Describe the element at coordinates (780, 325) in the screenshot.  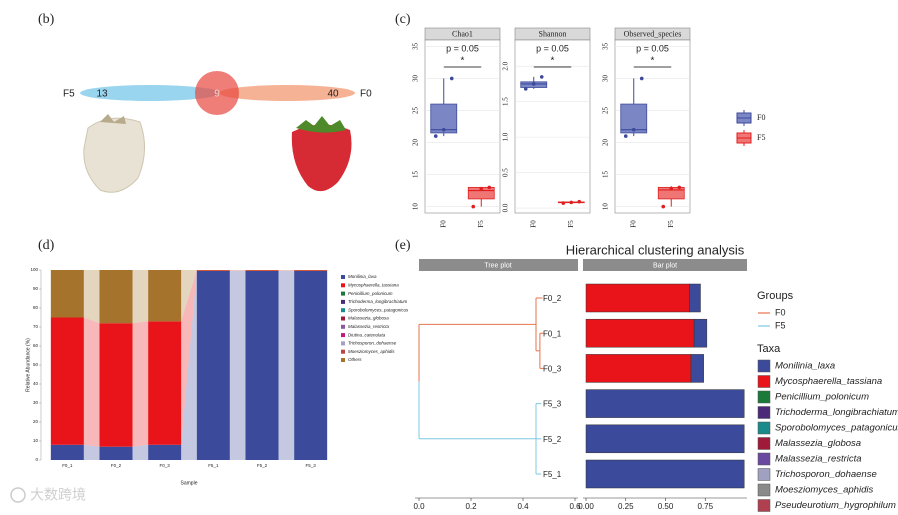
I see `legend-label: F5` at that location.